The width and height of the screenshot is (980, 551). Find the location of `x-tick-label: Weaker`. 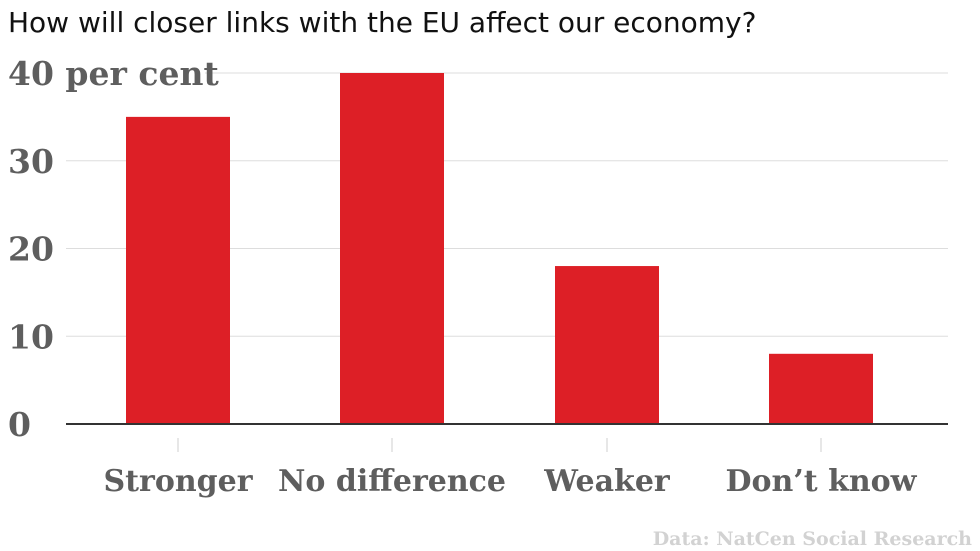

x-tick-label: Weaker is located at coordinates (607, 481).